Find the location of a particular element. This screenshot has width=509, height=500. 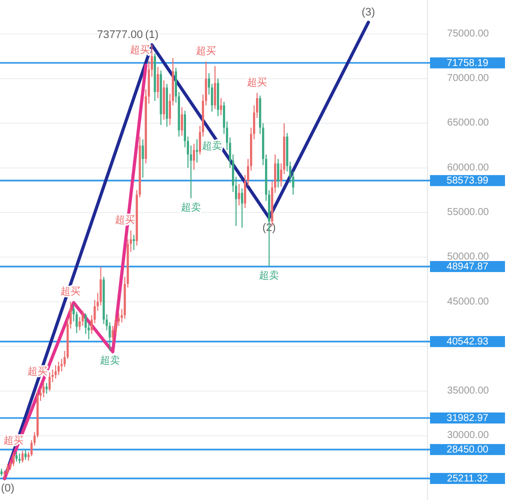

ref-line-label: 31982.97 is located at coordinates (467, 418).